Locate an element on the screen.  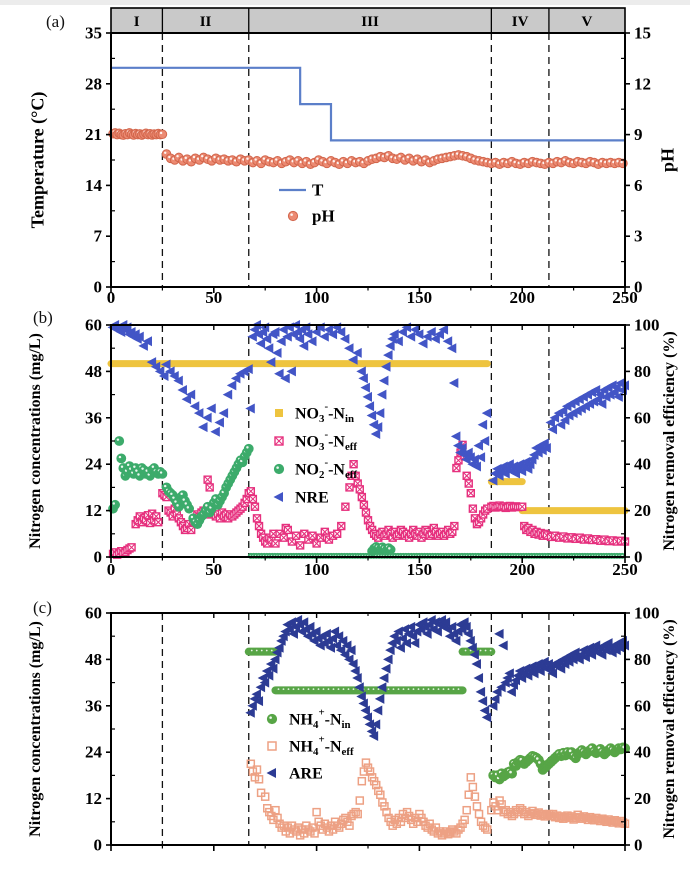
panel-b-tag: (b) is located at coordinates (43, 317).